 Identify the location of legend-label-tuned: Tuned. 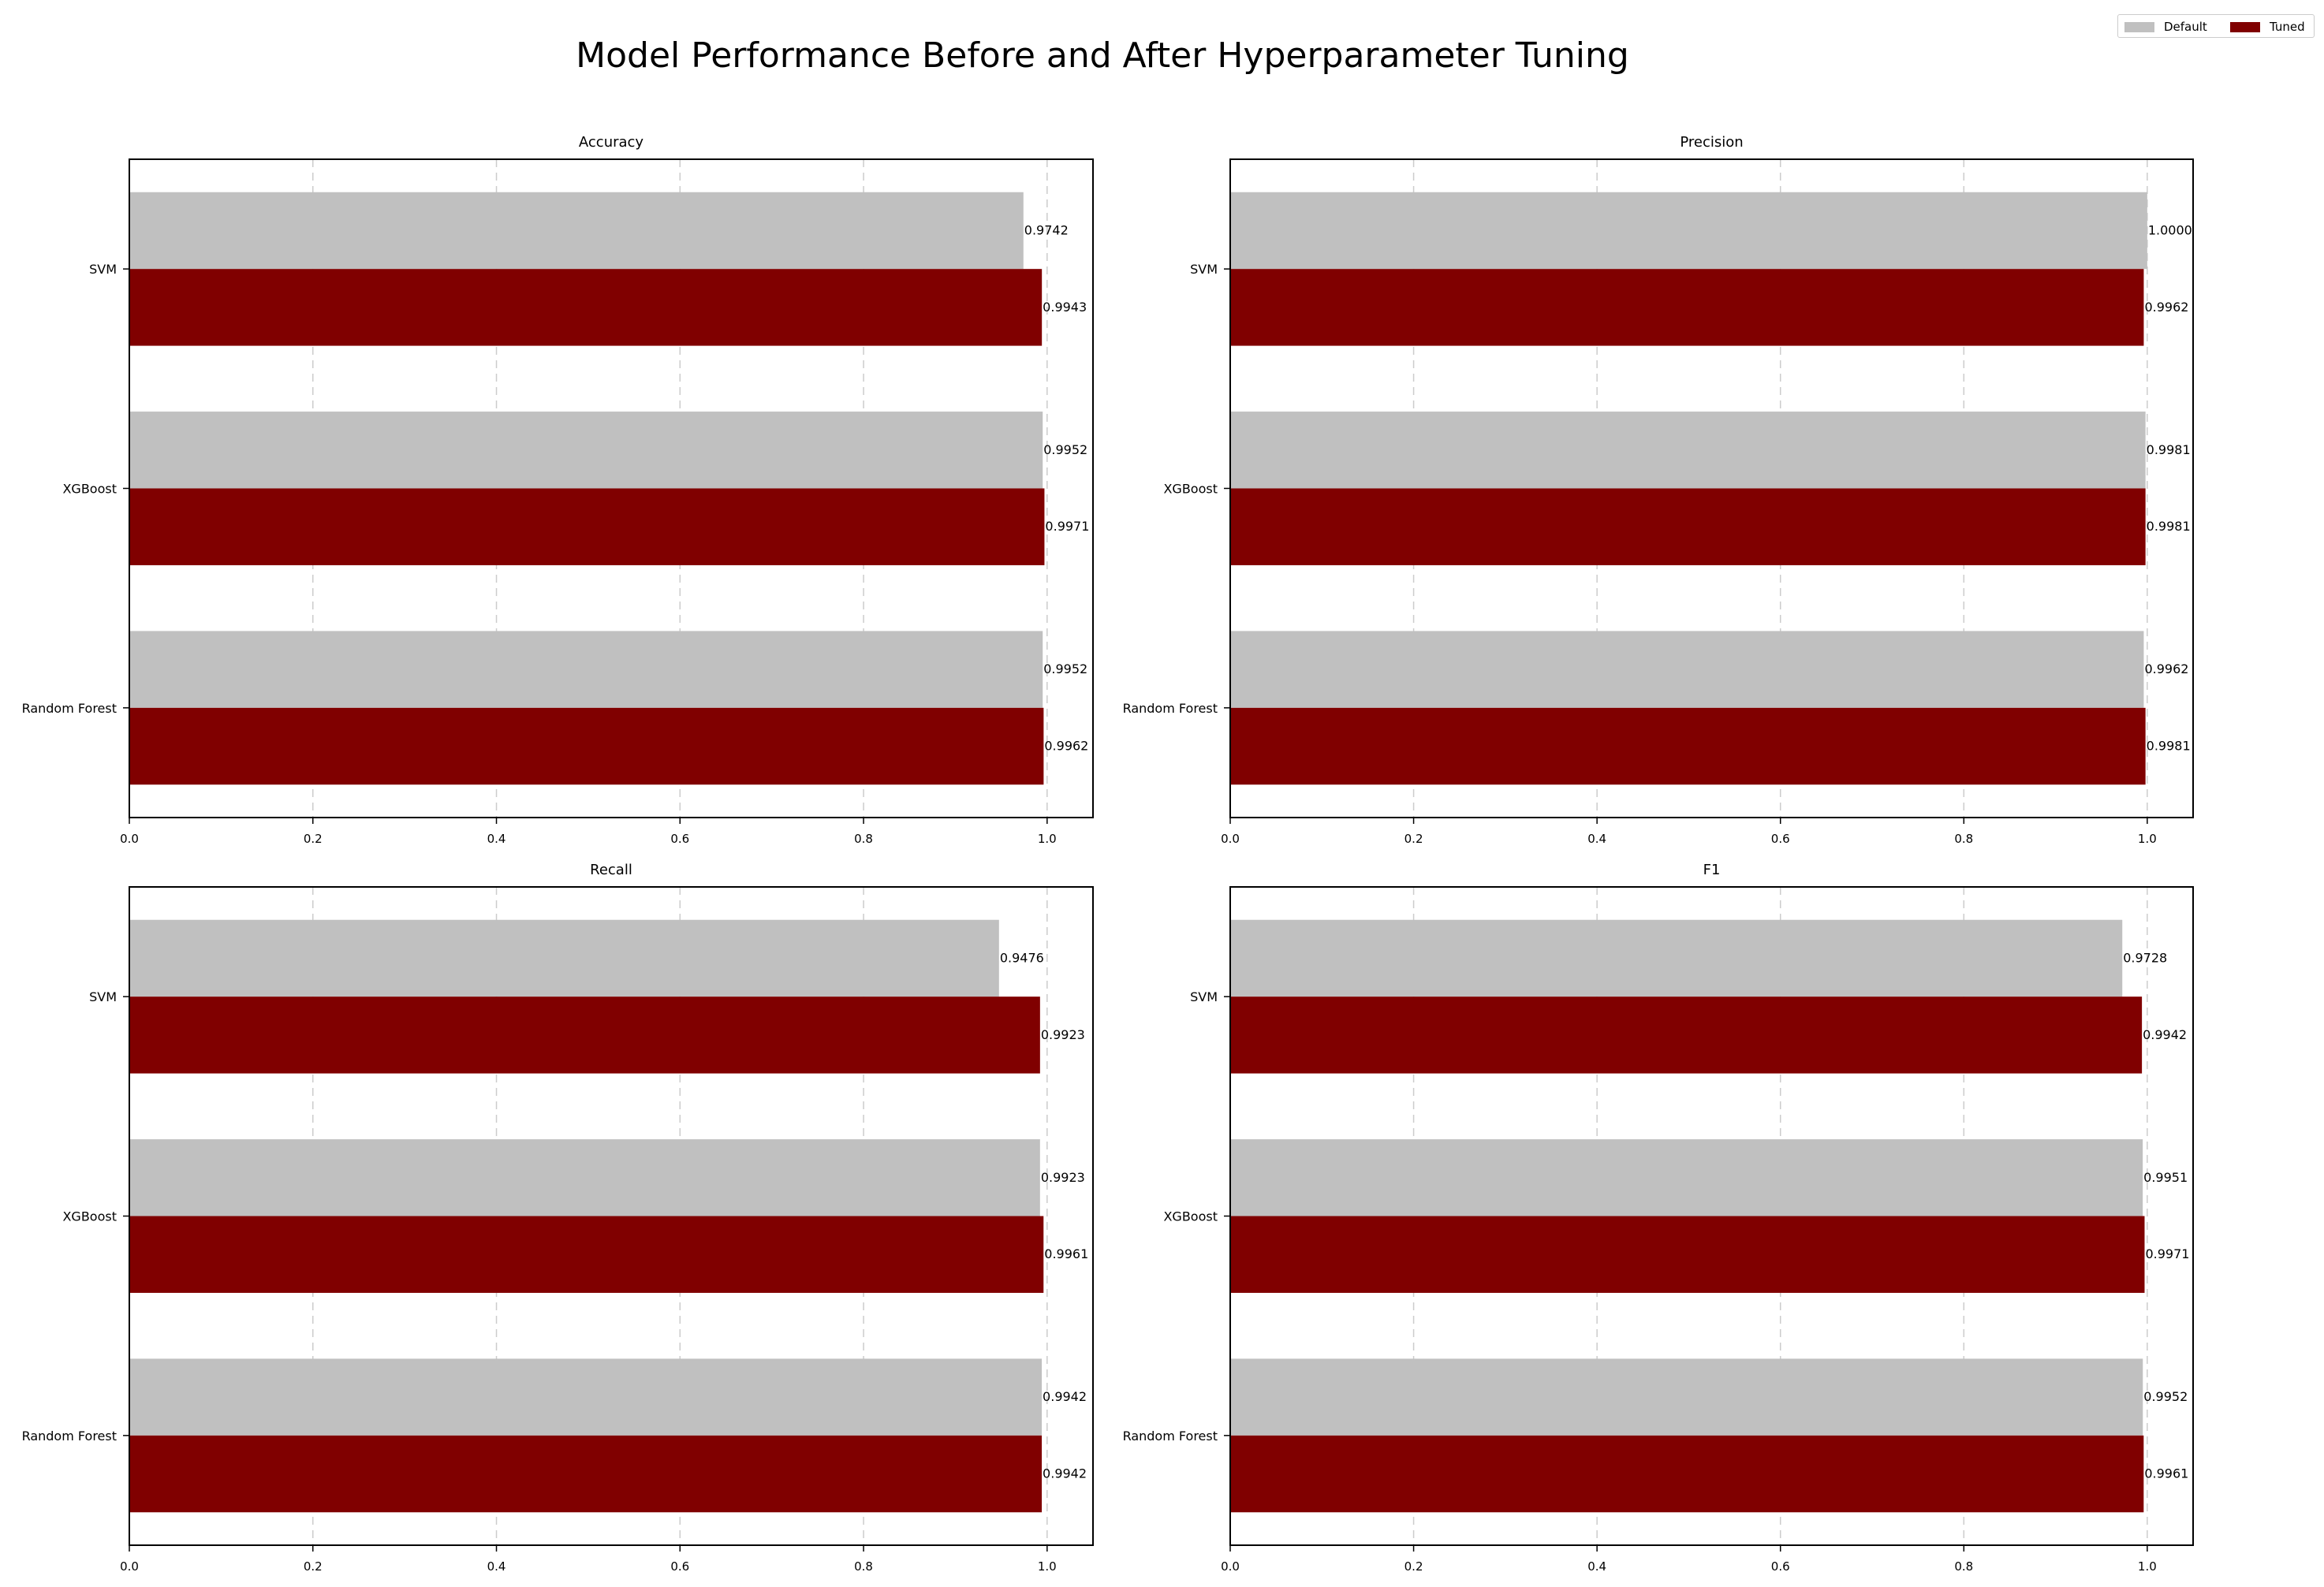
(2287, 27).